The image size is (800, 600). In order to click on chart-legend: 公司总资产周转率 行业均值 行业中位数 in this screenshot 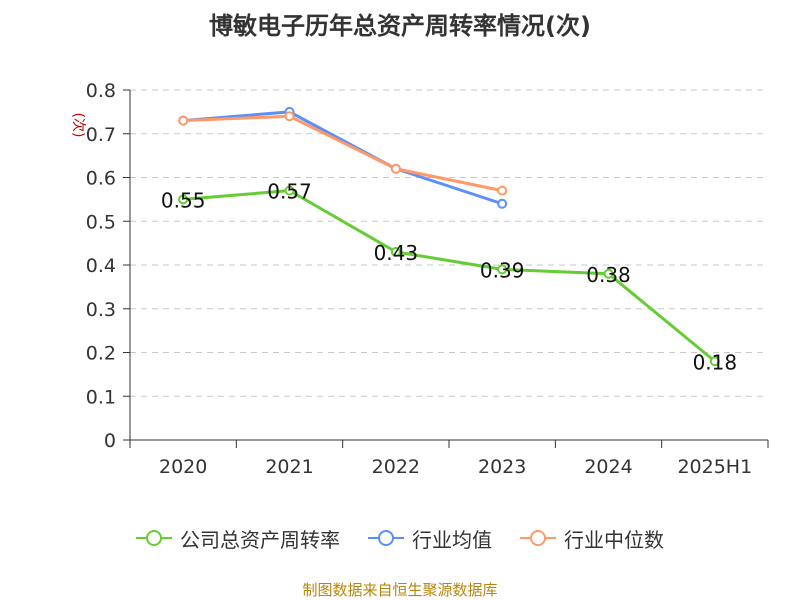, I will do `click(400, 538)`.